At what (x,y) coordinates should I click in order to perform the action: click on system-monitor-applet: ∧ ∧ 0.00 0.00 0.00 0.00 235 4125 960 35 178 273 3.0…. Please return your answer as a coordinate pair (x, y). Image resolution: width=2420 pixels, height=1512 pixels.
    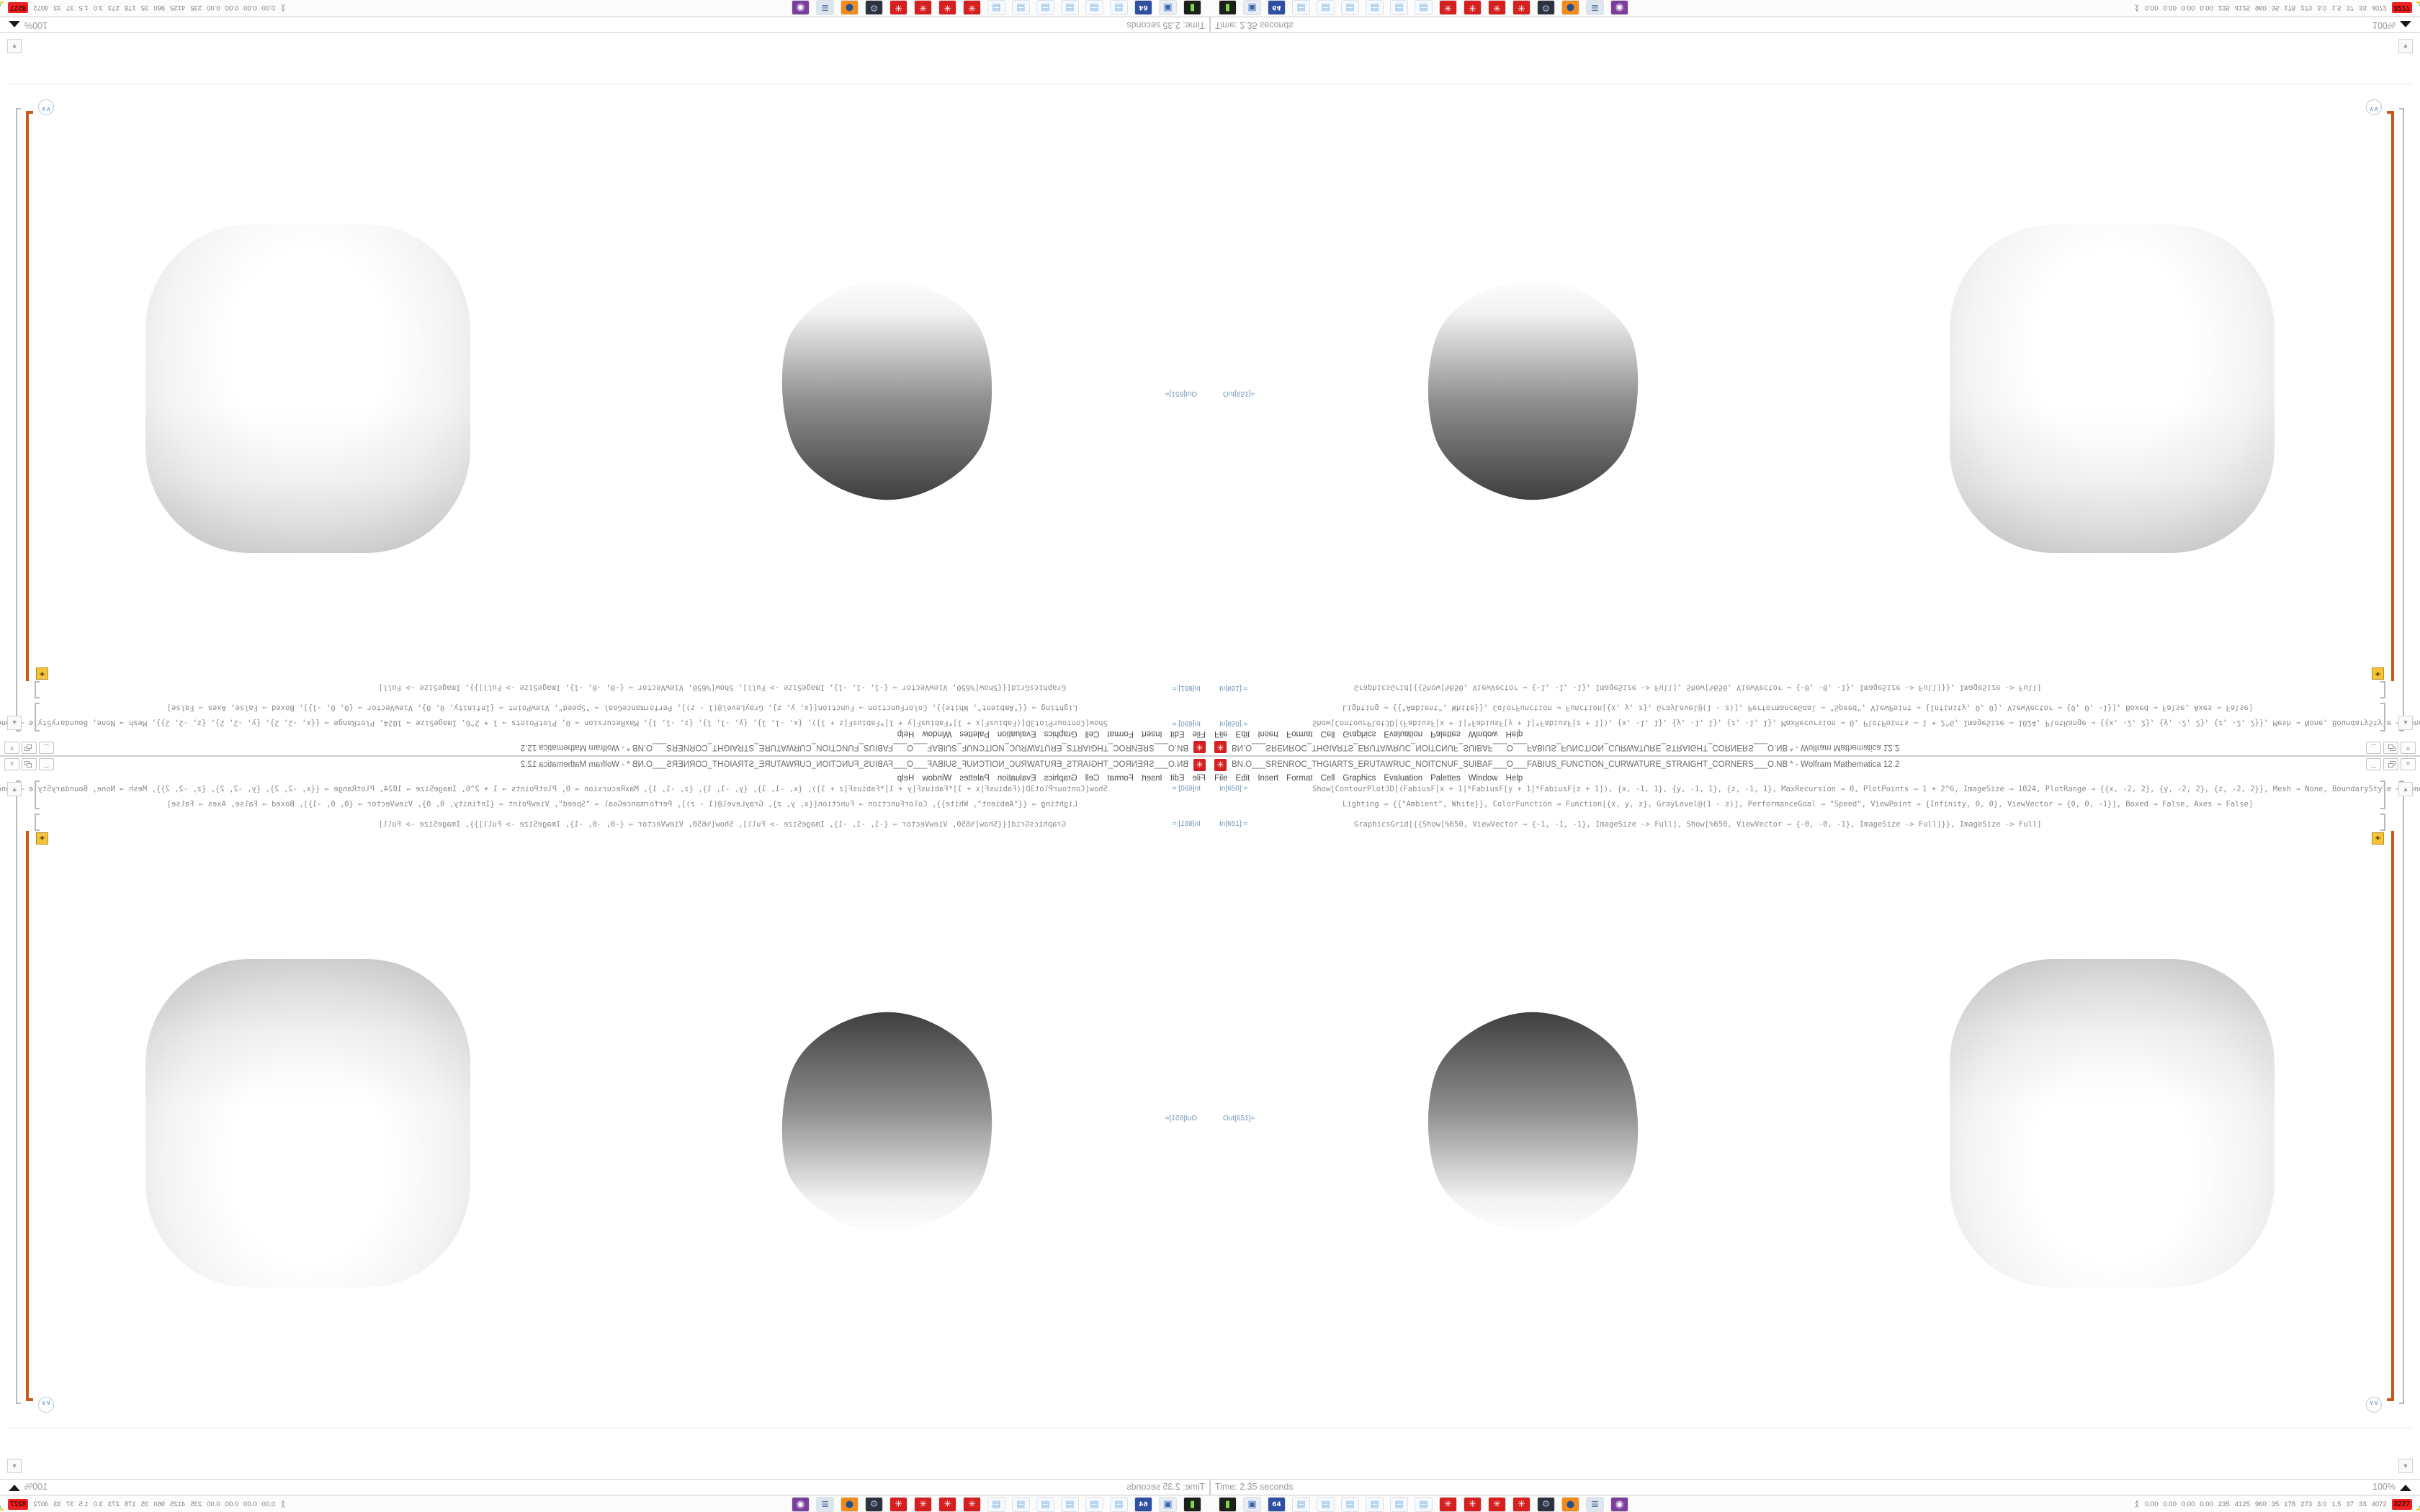
    Looking at the image, I should click on (2277, 1504).